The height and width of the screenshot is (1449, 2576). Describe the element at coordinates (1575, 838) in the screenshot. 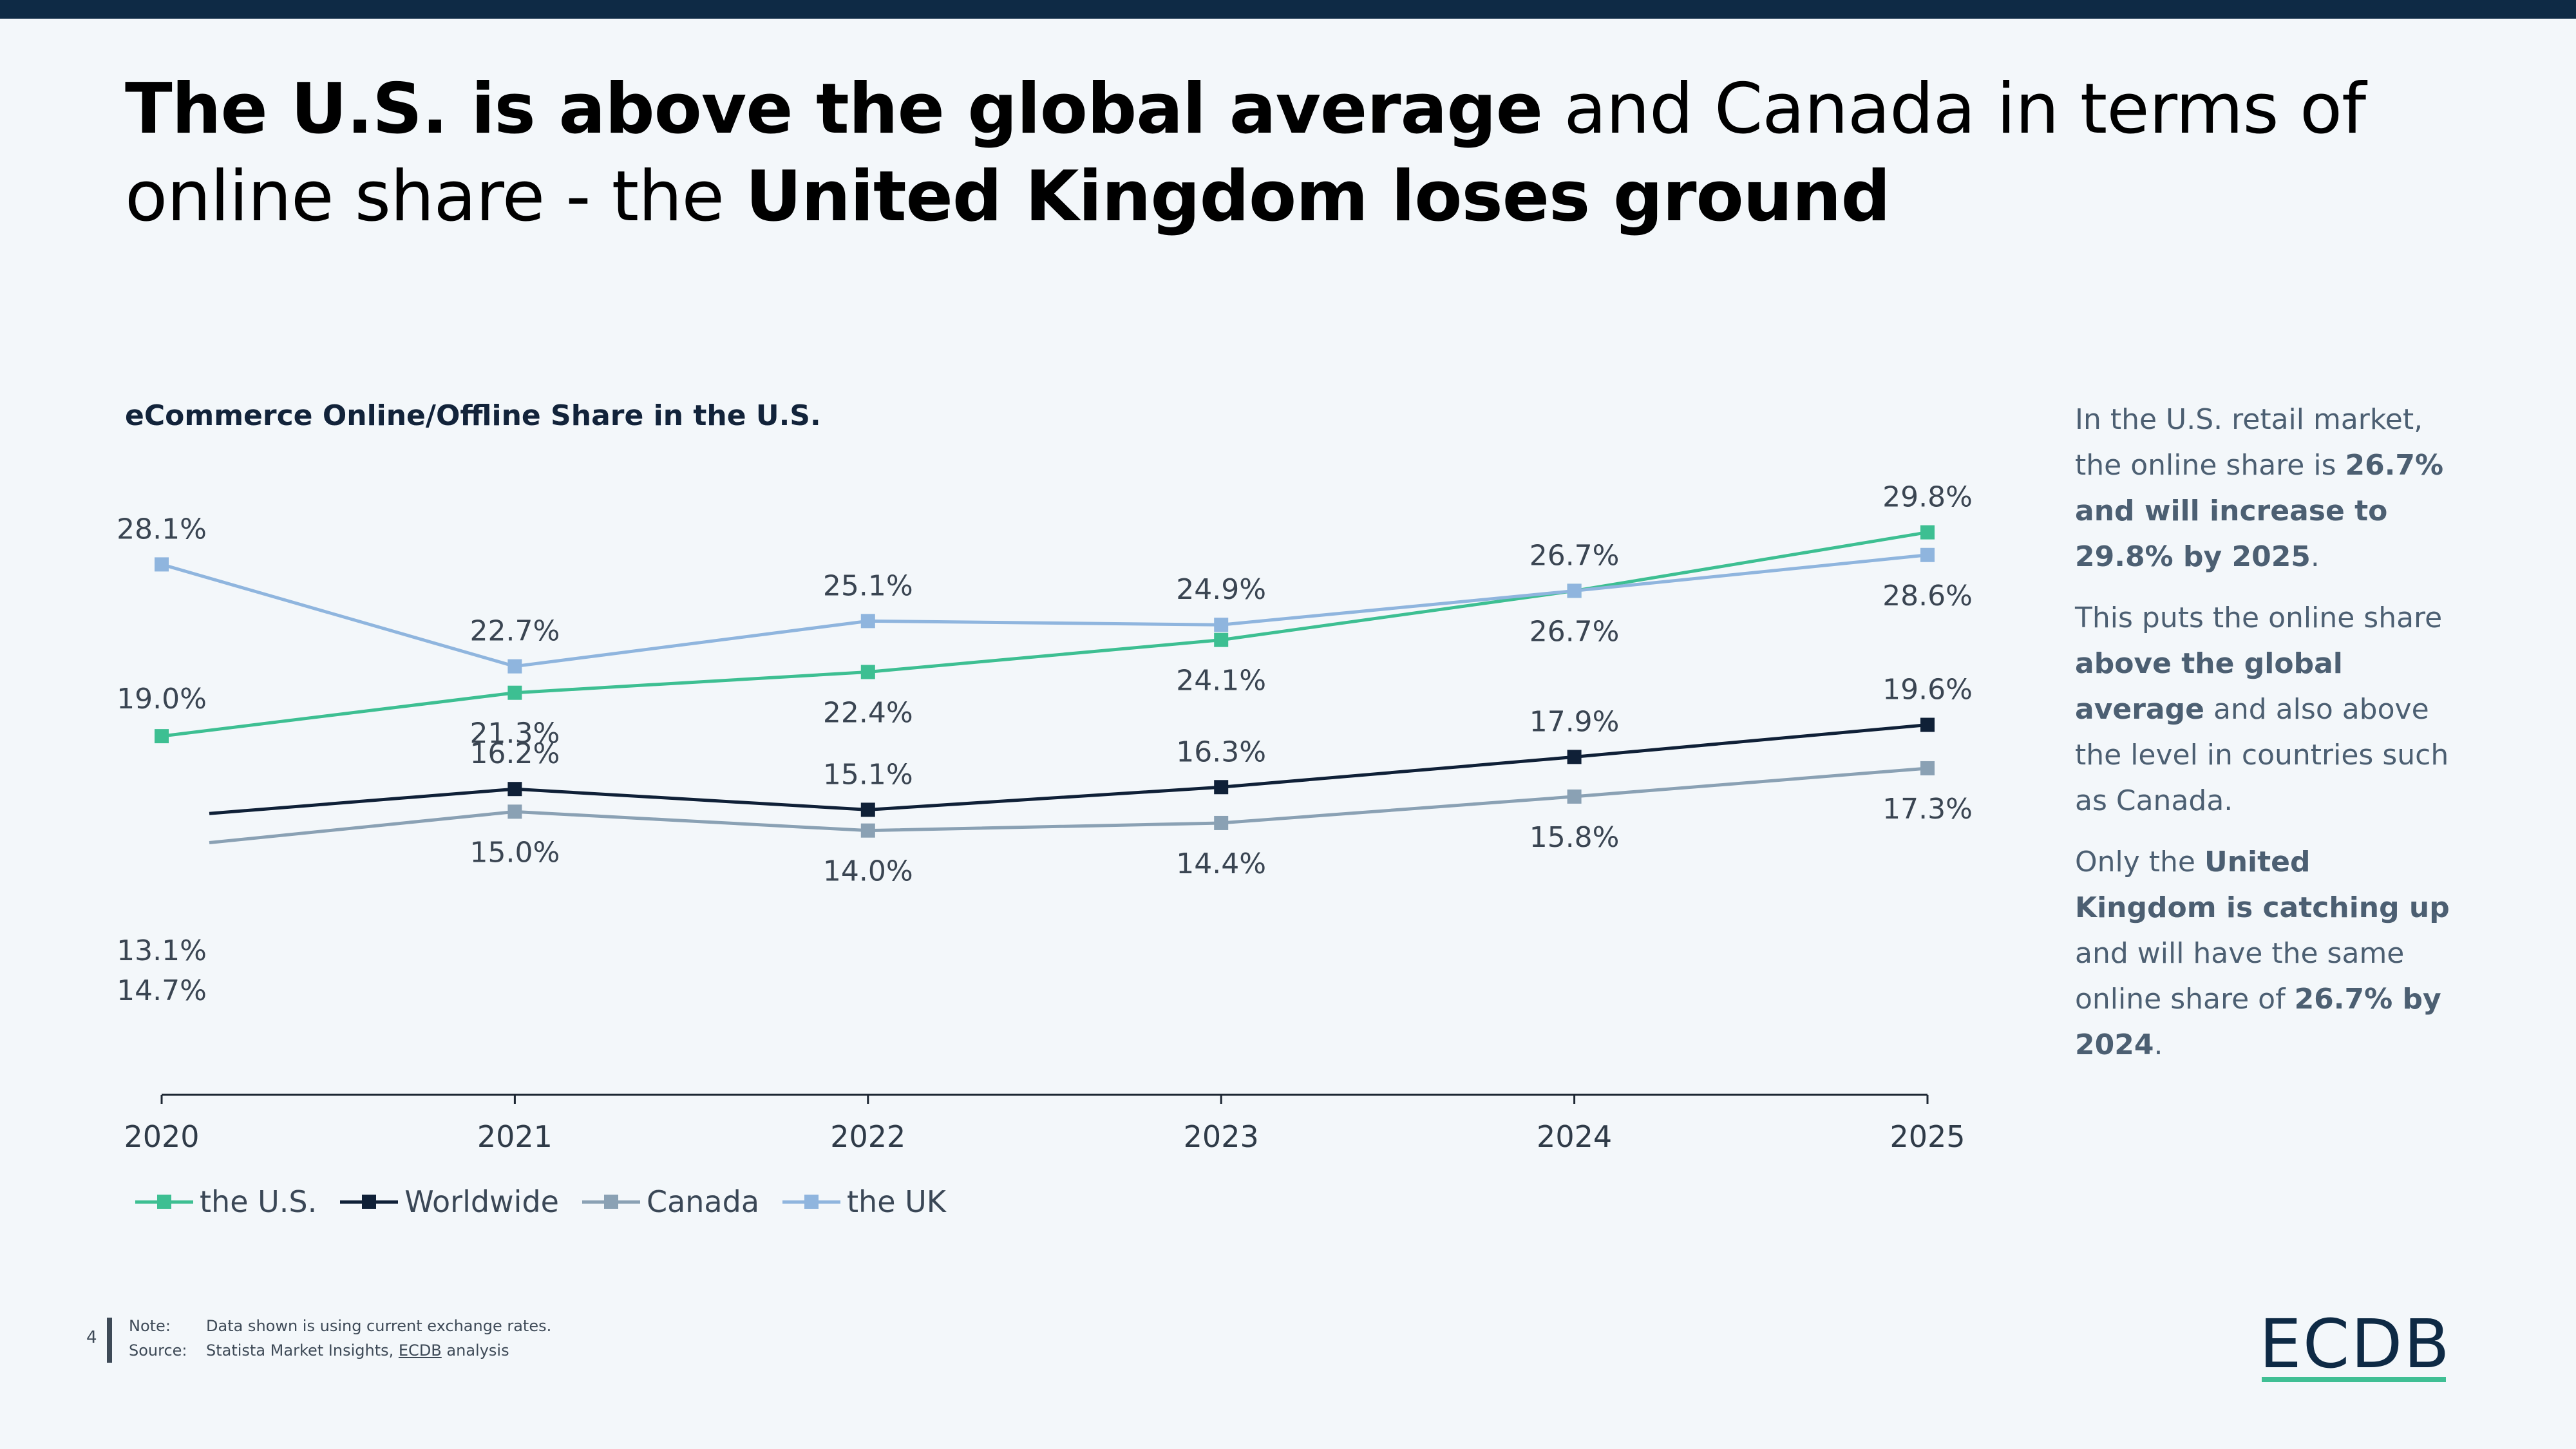

I see `data-label-canada: 15.8%` at that location.